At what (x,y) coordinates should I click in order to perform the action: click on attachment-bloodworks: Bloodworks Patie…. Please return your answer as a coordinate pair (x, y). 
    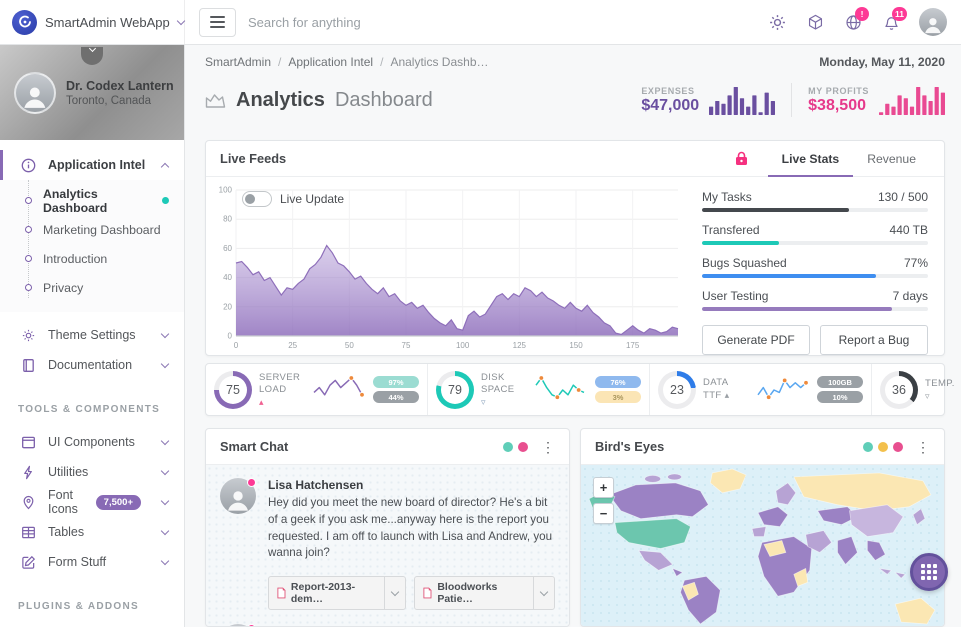
    Looking at the image, I should click on (484, 593).